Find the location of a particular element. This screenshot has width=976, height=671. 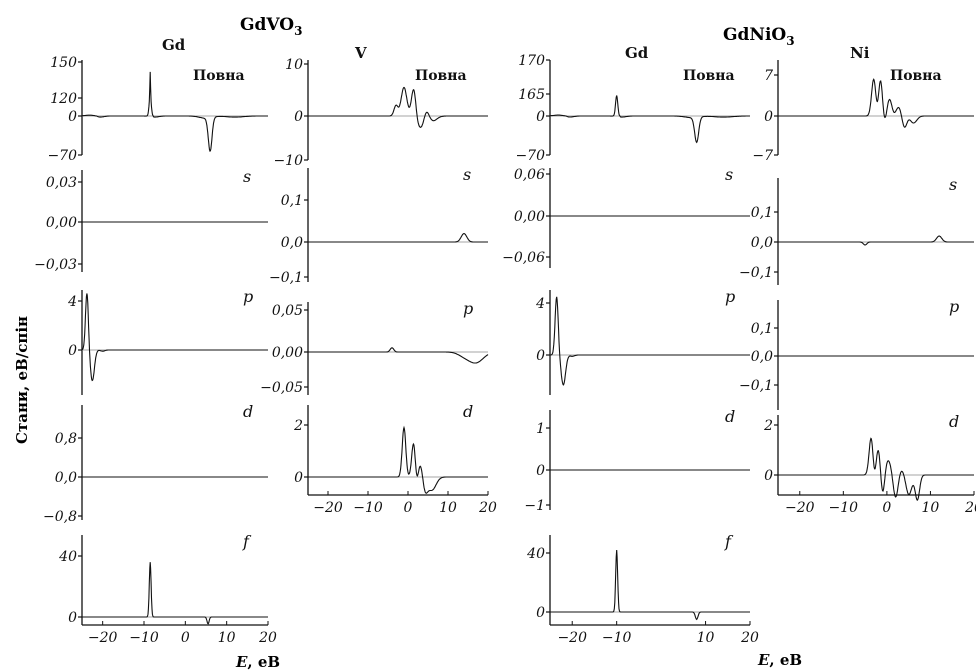

panel-gdvo3-v-total: 10 0 −10 V Повна is located at coordinates (380, 106).